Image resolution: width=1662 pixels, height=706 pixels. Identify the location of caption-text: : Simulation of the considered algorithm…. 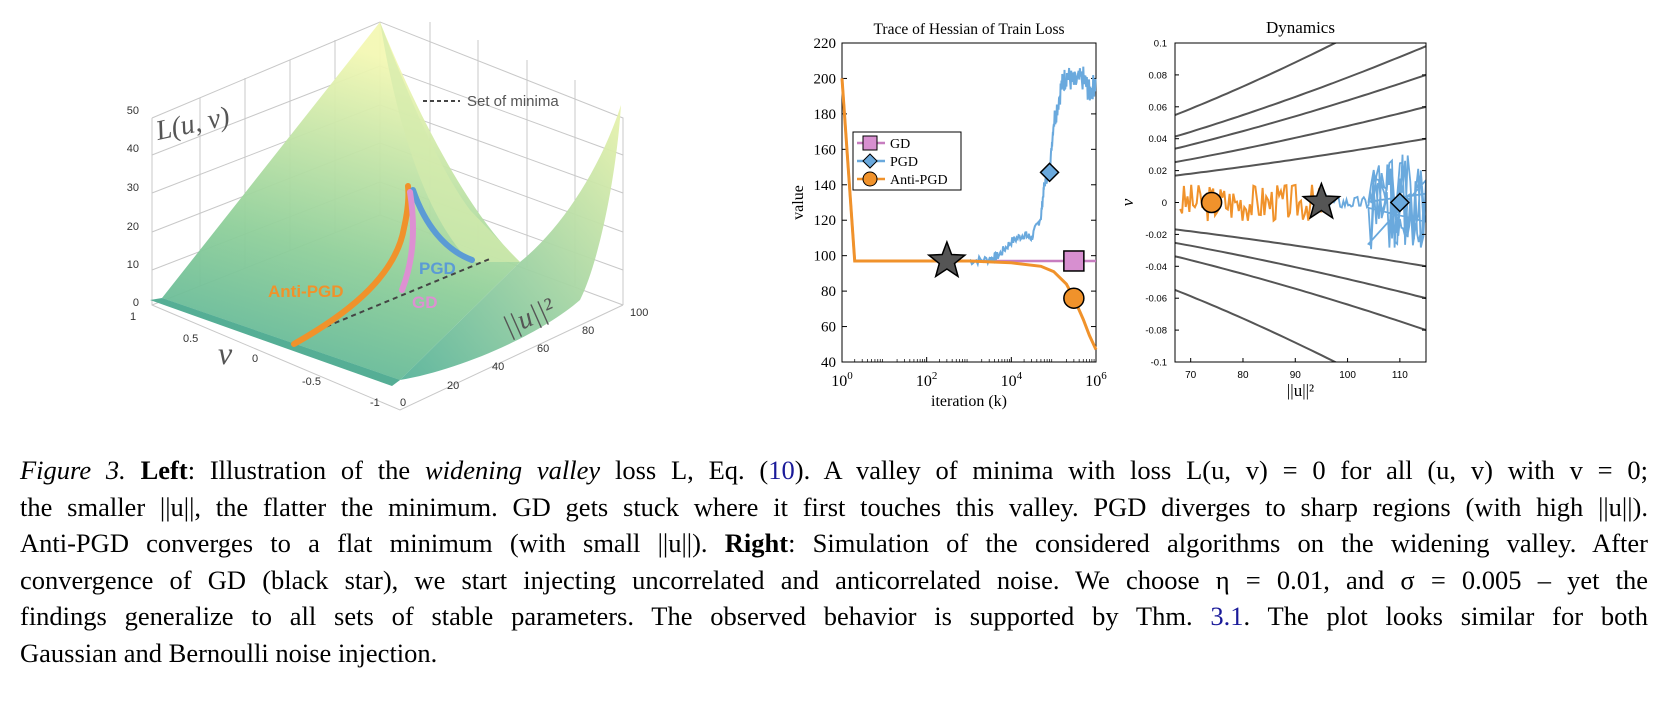
(1218, 543).